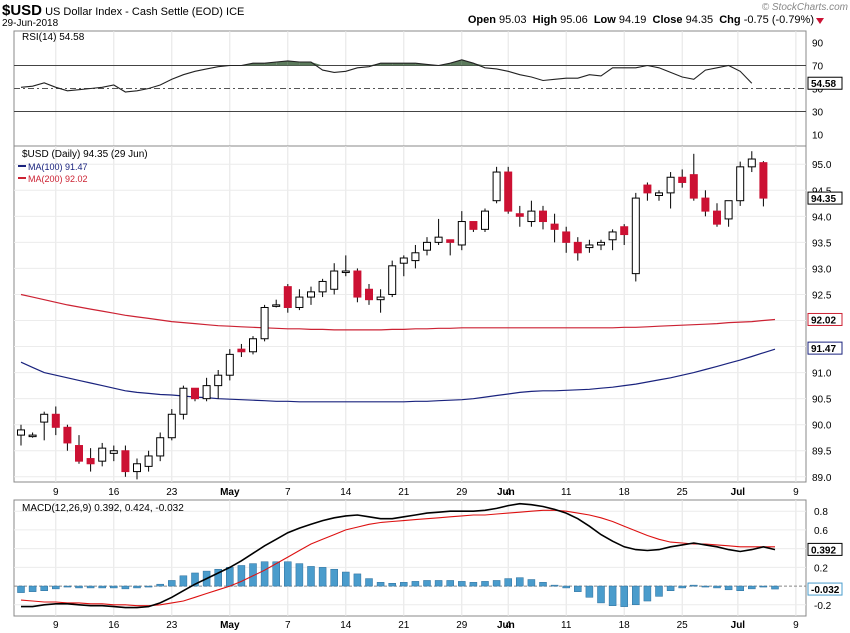  I want to click on last-price-label-box, so click(825, 198).